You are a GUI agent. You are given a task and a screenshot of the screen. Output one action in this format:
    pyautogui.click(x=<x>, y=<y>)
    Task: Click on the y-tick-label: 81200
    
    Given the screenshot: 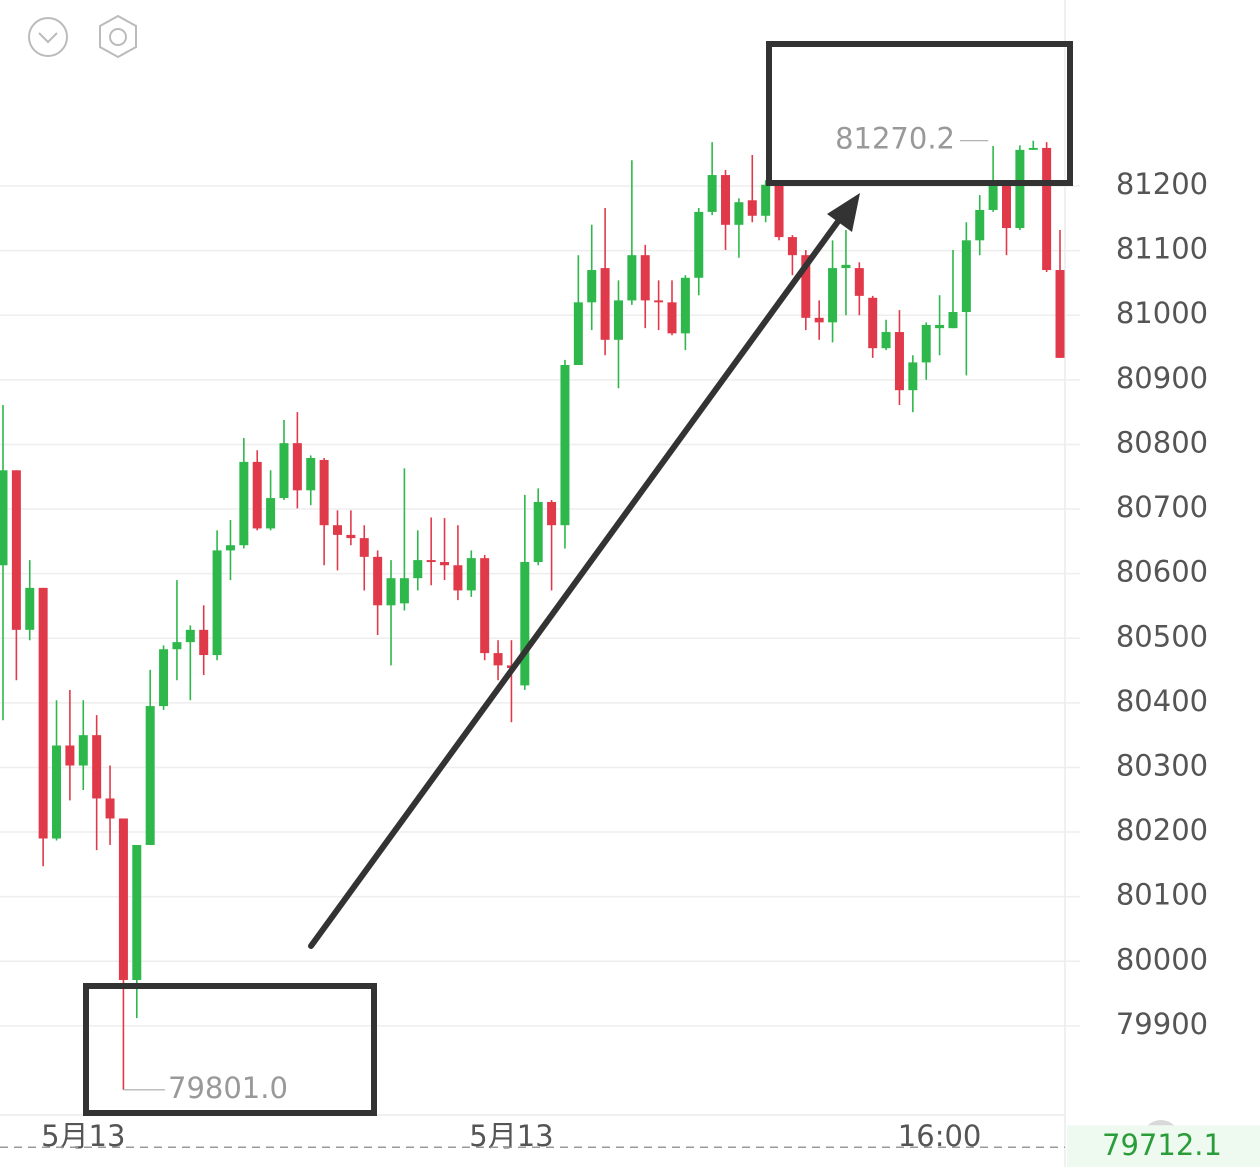 What is the action you would take?
    pyautogui.click(x=1162, y=184)
    